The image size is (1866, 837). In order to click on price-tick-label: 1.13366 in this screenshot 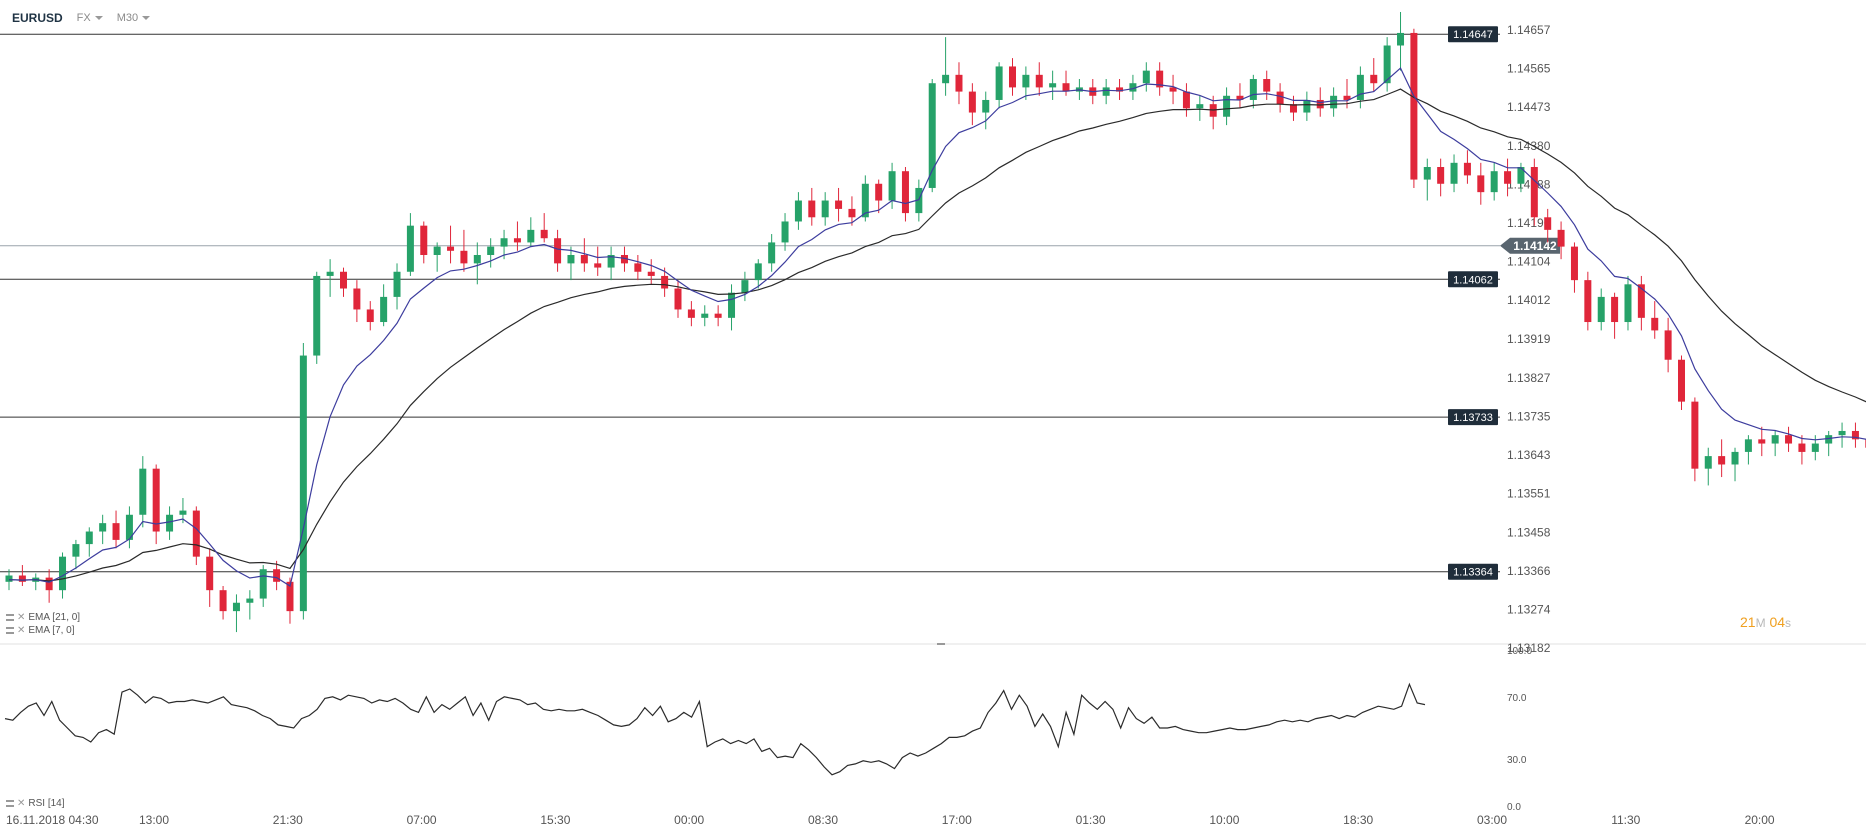, I will do `click(1529, 571)`.